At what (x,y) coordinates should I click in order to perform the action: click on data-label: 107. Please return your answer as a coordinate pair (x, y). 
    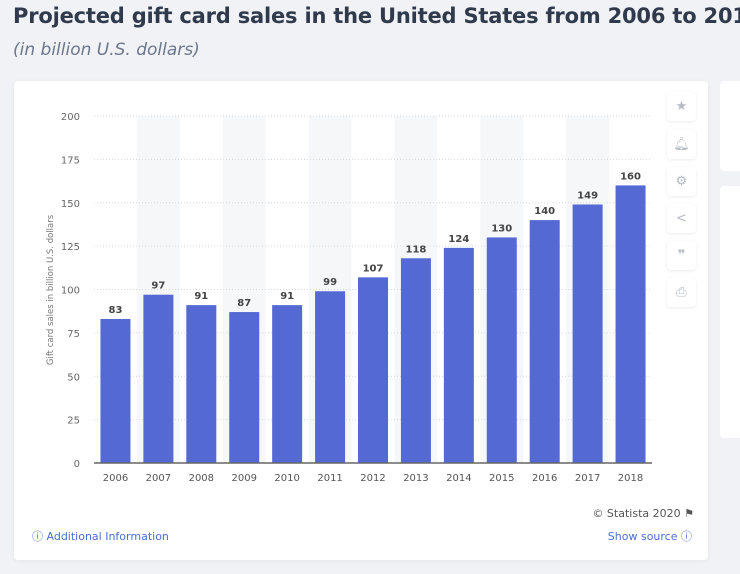
    Looking at the image, I should click on (373, 268).